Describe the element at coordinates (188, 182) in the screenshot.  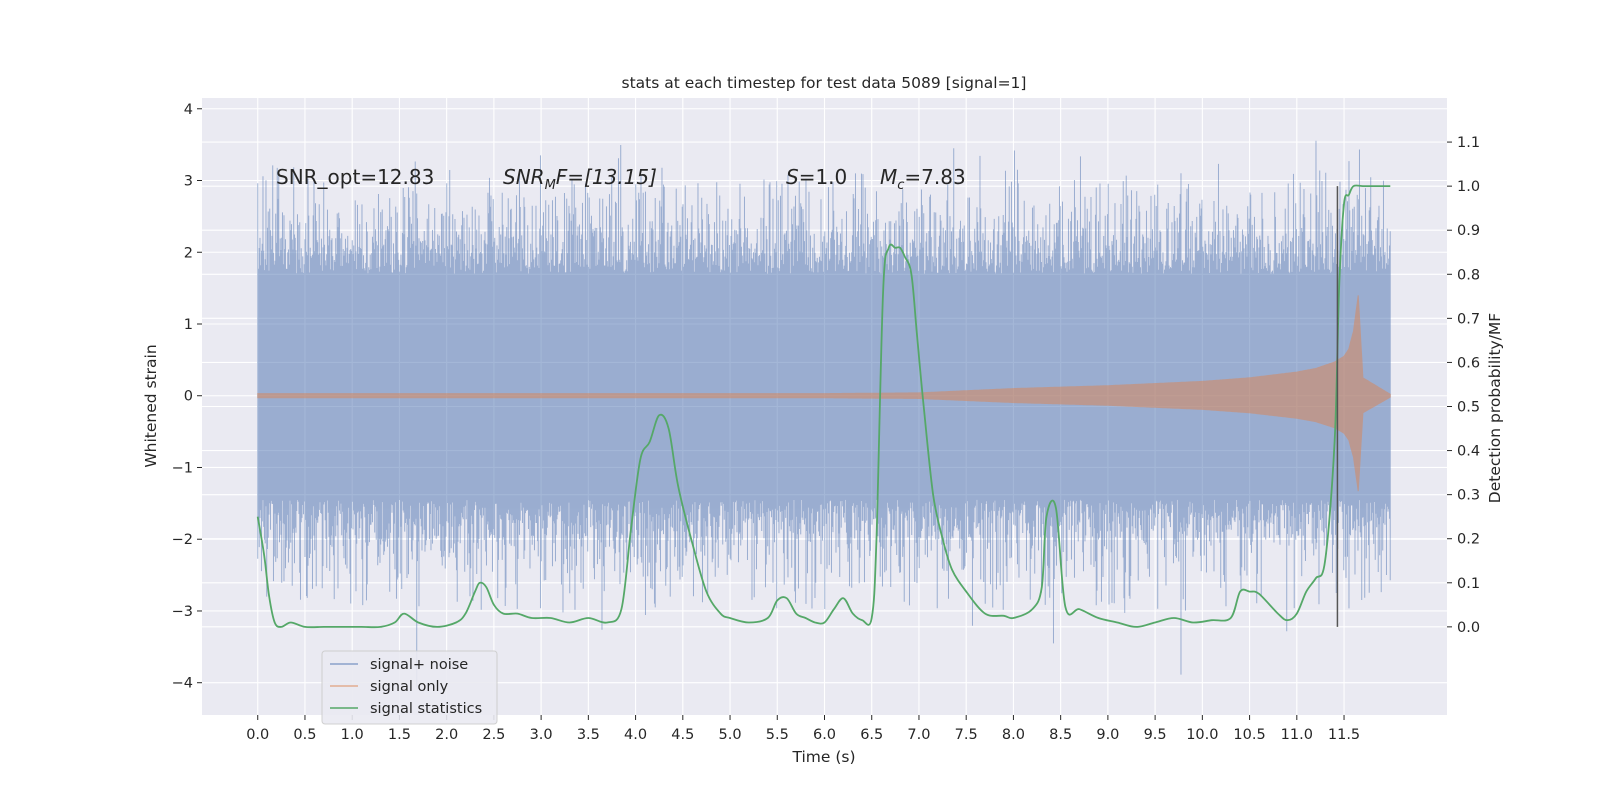
I see `y-left-tick-label: 3` at that location.